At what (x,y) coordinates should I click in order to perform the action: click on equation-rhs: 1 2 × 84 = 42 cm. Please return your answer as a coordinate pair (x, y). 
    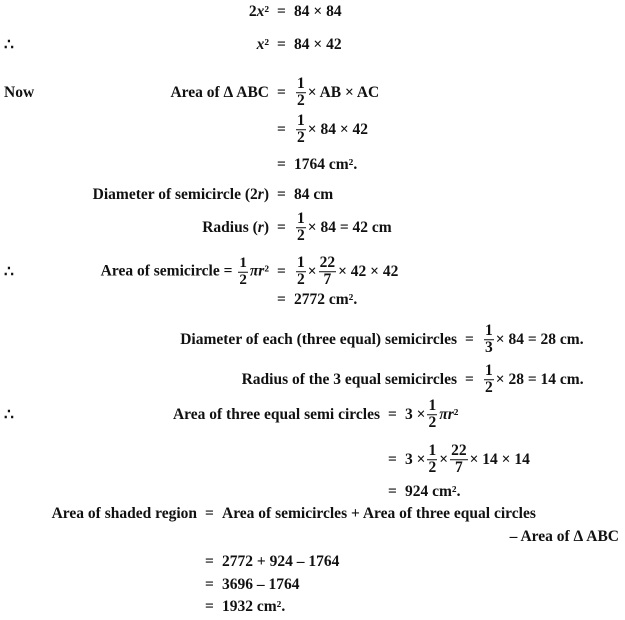
    Looking at the image, I should click on (343, 227).